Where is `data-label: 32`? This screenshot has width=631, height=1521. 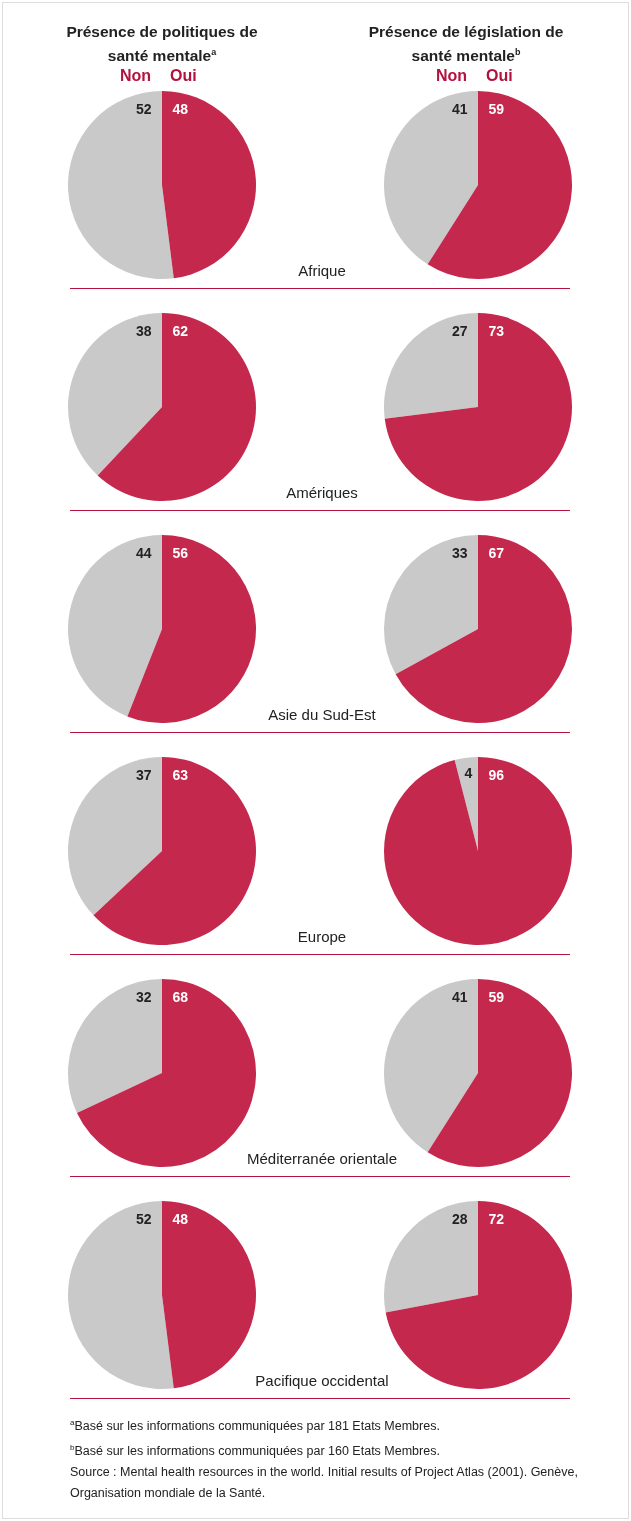
data-label: 32 is located at coordinates (143, 996).